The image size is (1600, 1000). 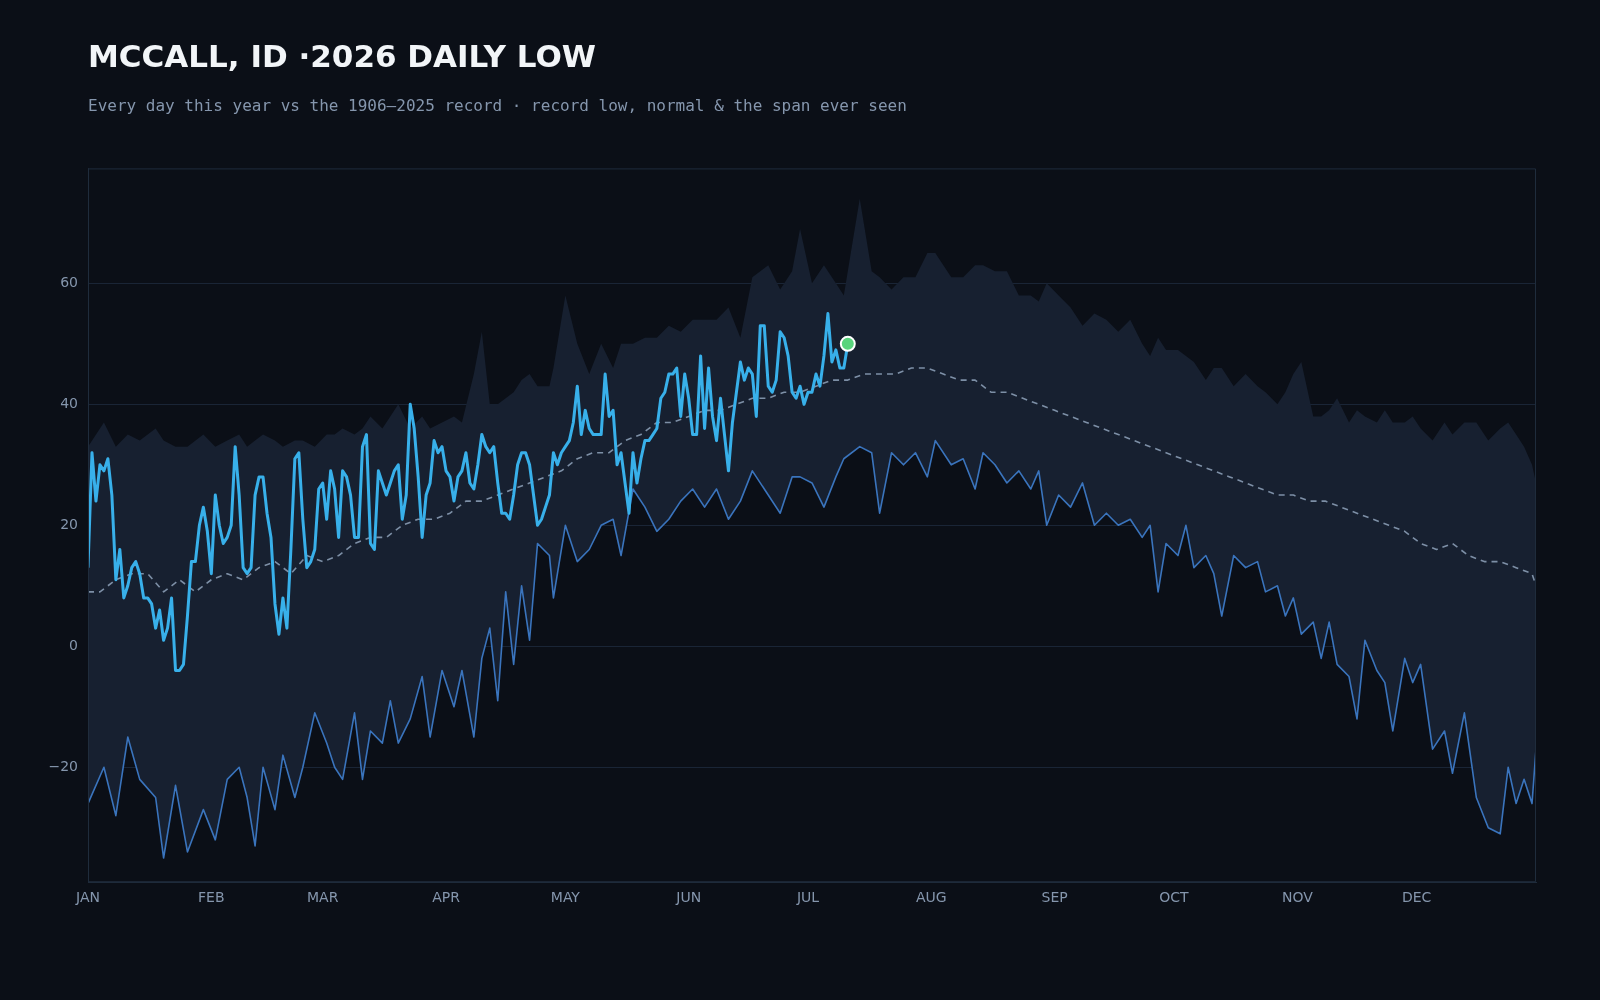 What do you see at coordinates (87, 897) in the screenshot?
I see `x-tick-label: JAN` at bounding box center [87, 897].